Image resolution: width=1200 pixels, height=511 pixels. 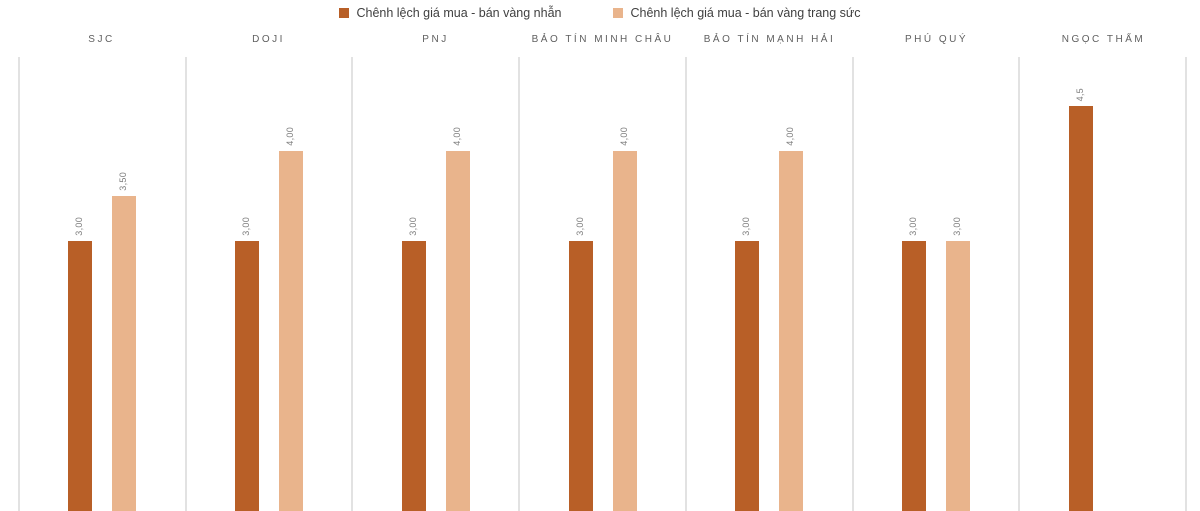 What do you see at coordinates (769, 39) in the screenshot?
I see `category-label: BẢO TÍN MẠNH HẢI` at bounding box center [769, 39].